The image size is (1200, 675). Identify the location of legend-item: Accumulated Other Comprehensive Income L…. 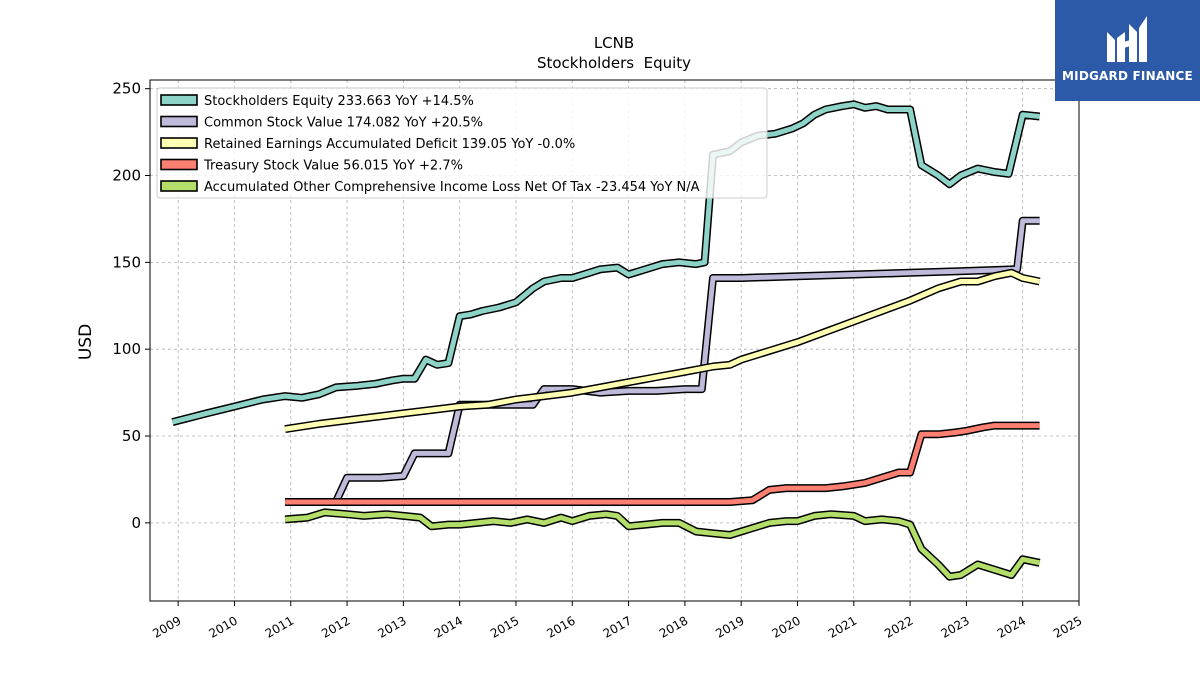
(430, 187).